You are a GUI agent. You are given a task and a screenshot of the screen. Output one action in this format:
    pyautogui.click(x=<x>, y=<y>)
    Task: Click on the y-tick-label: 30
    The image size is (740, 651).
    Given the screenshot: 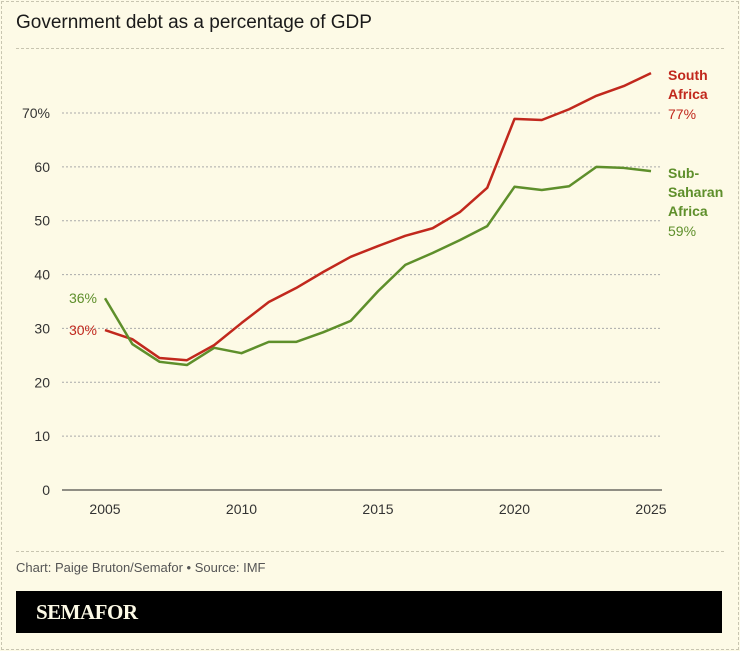 What is the action you would take?
    pyautogui.click(x=42, y=328)
    